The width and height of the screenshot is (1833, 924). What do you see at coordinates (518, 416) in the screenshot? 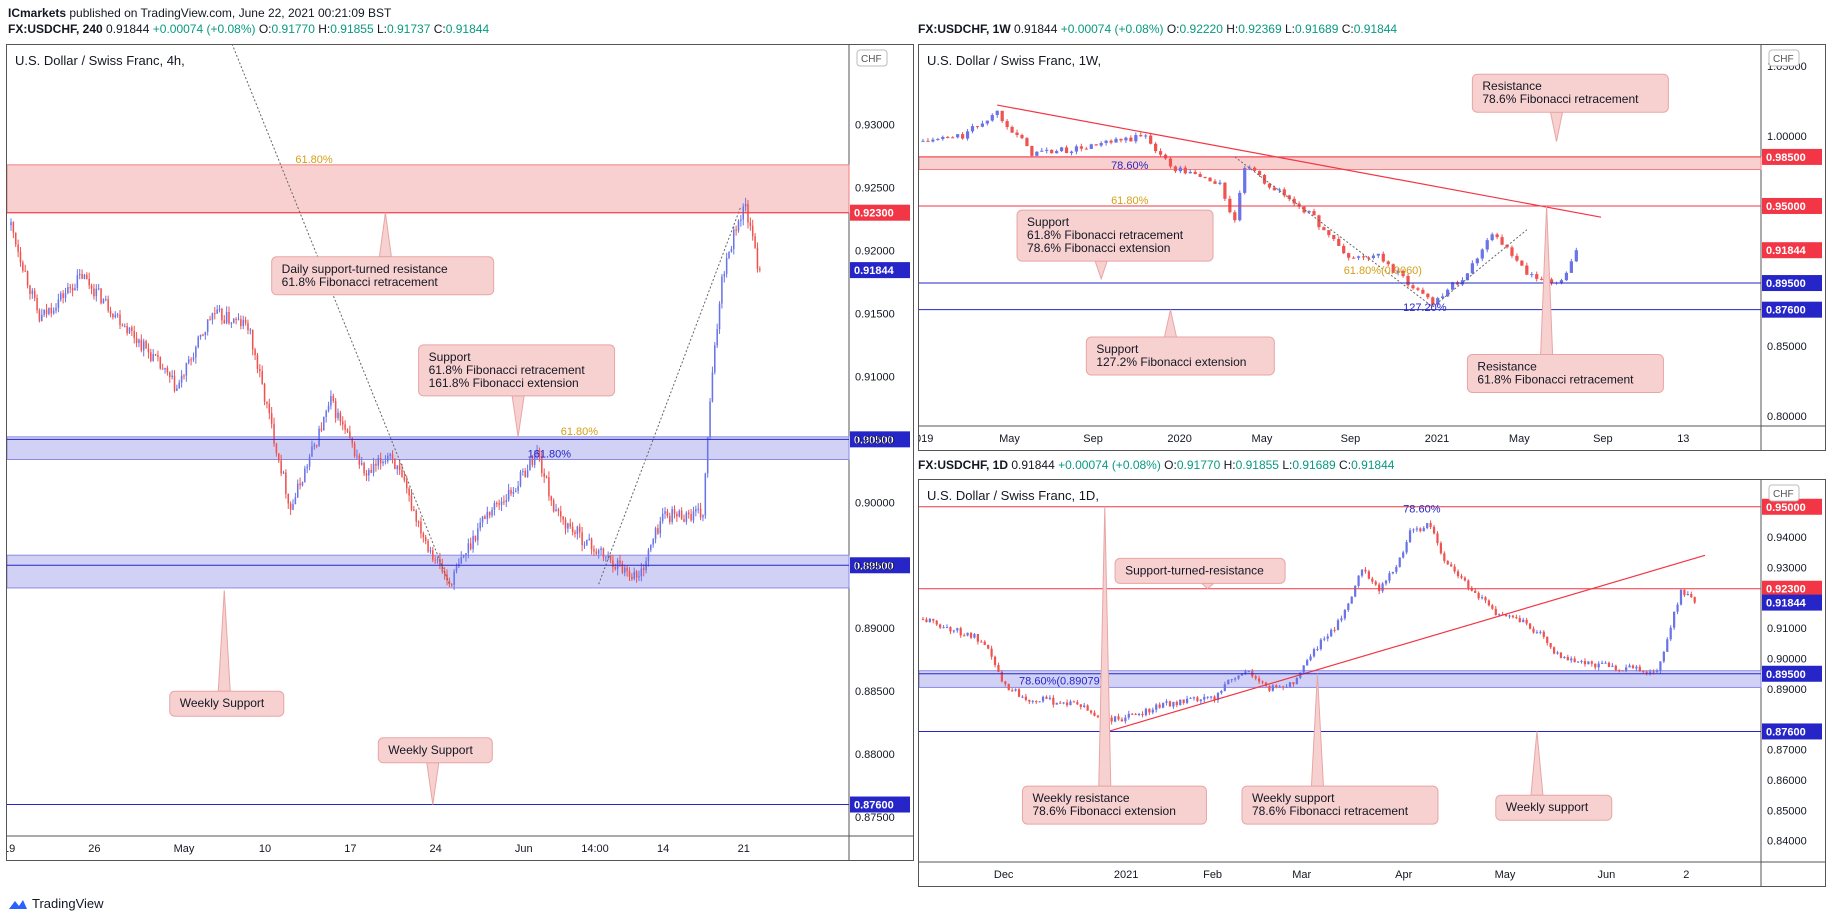
I see `callout-pointer` at bounding box center [518, 416].